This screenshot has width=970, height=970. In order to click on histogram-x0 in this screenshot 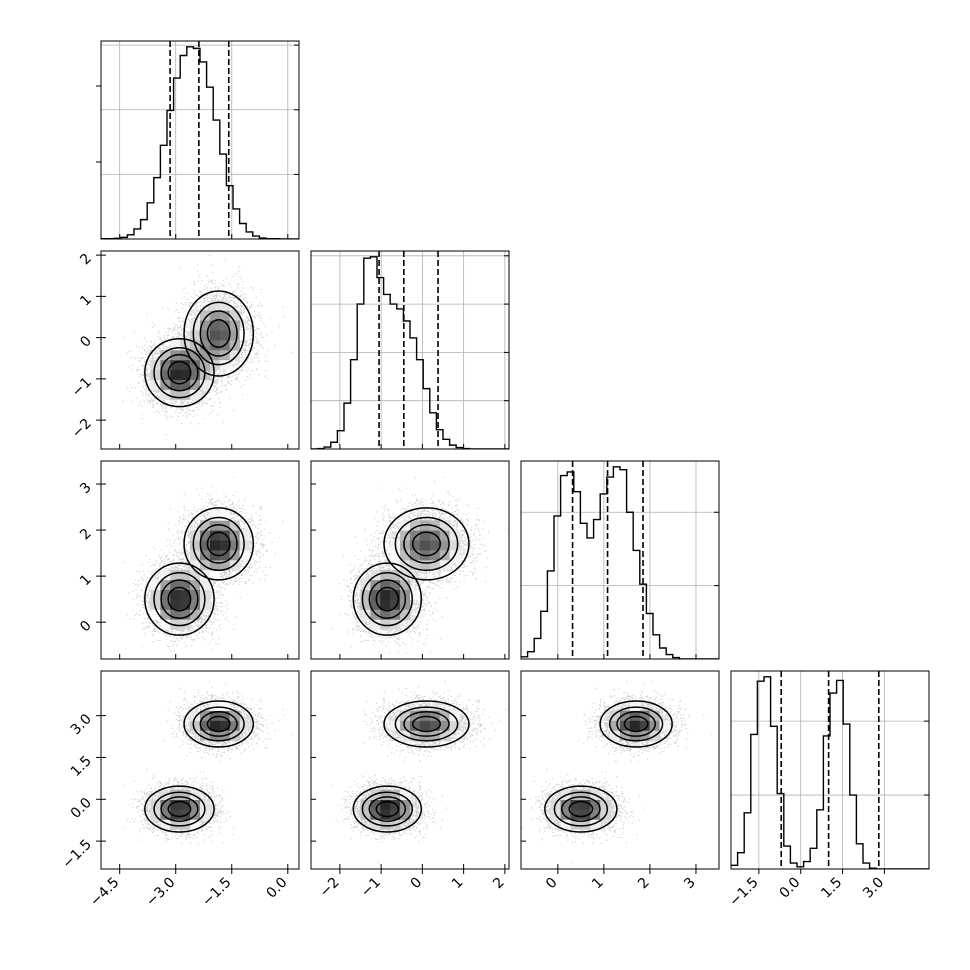, I will do `click(200, 142)`.